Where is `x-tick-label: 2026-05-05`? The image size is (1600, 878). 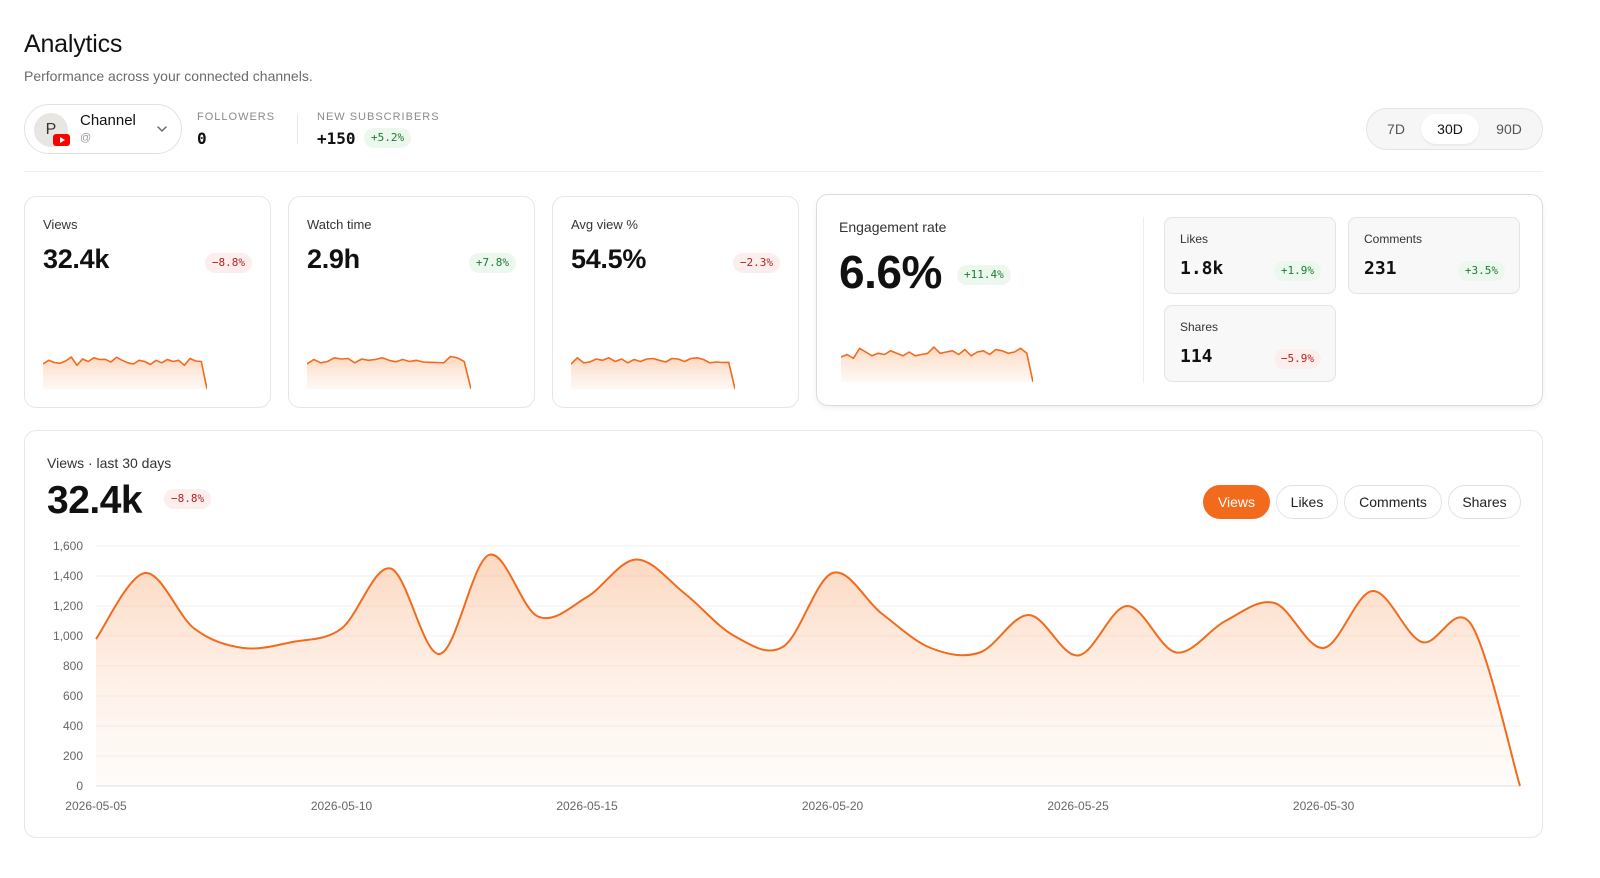
x-tick-label: 2026-05-05 is located at coordinates (96, 806).